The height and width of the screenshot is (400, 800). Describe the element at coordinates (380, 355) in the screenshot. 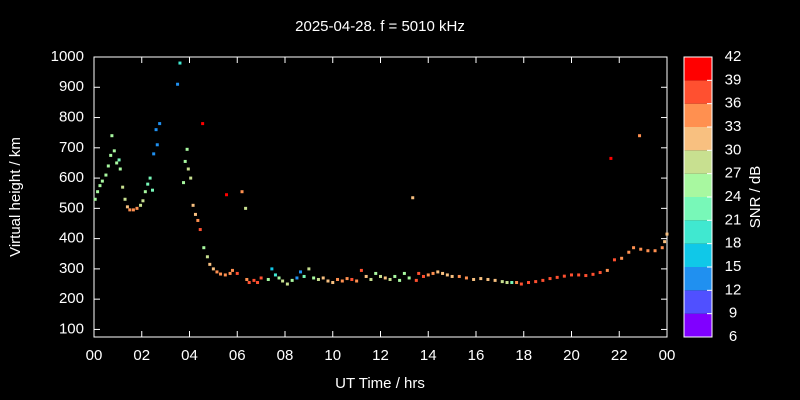

I see `x-tick-label: 12` at that location.